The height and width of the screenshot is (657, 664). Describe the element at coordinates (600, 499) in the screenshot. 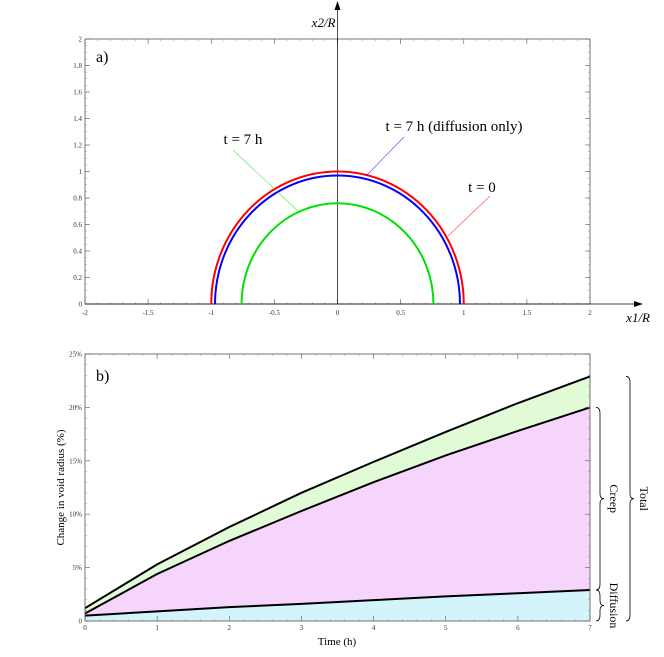

I see `brace-creep` at that location.